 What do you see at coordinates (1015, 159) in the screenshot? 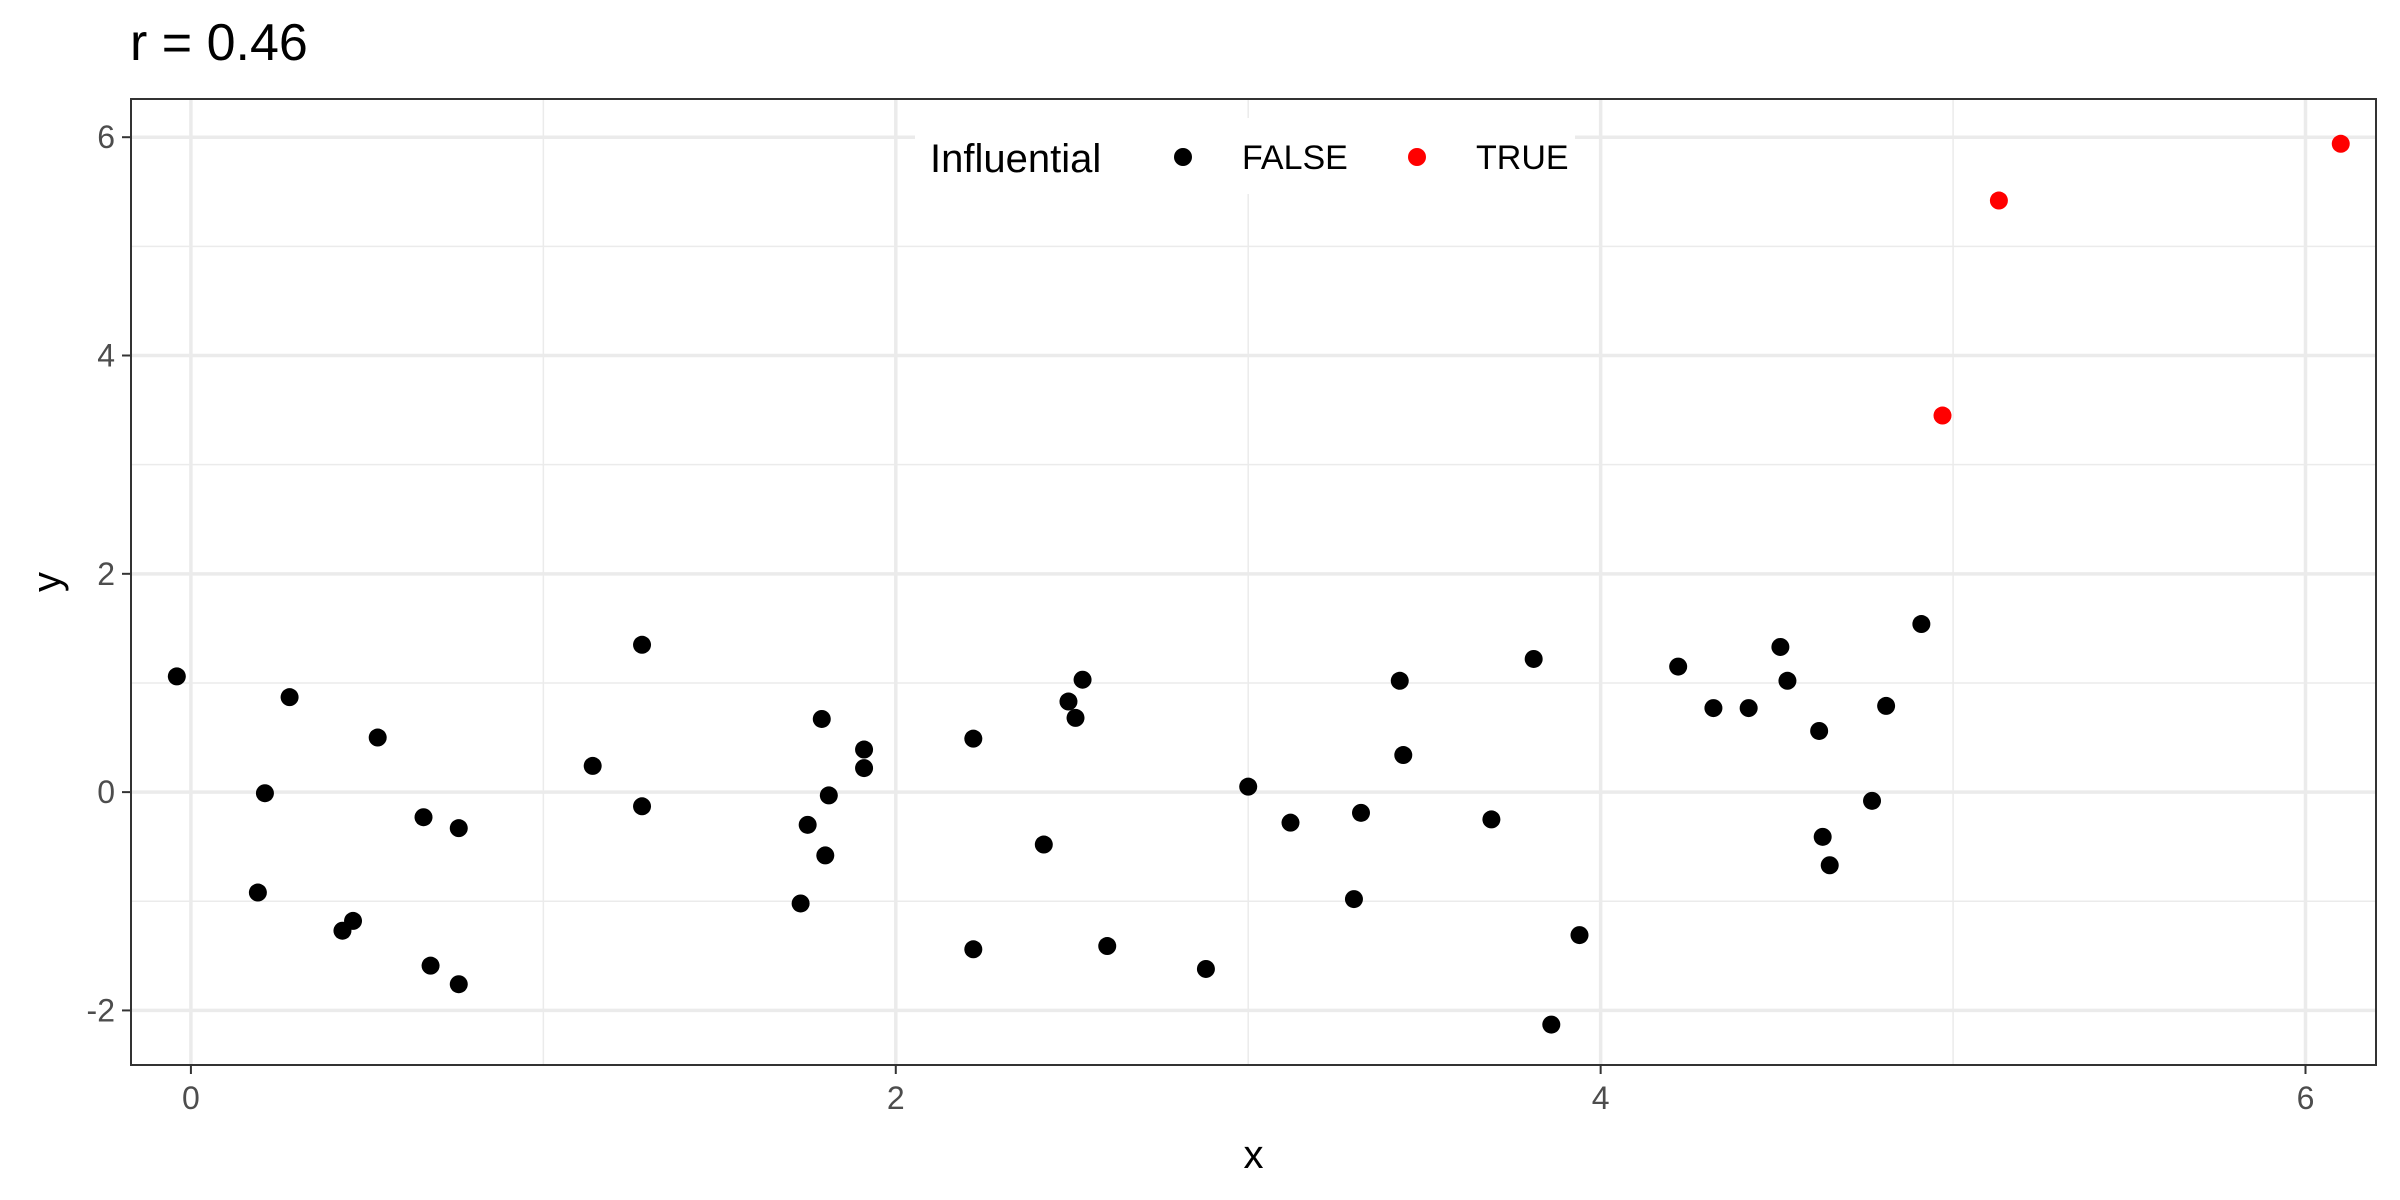
I see `legend-title: Influential` at bounding box center [1015, 159].